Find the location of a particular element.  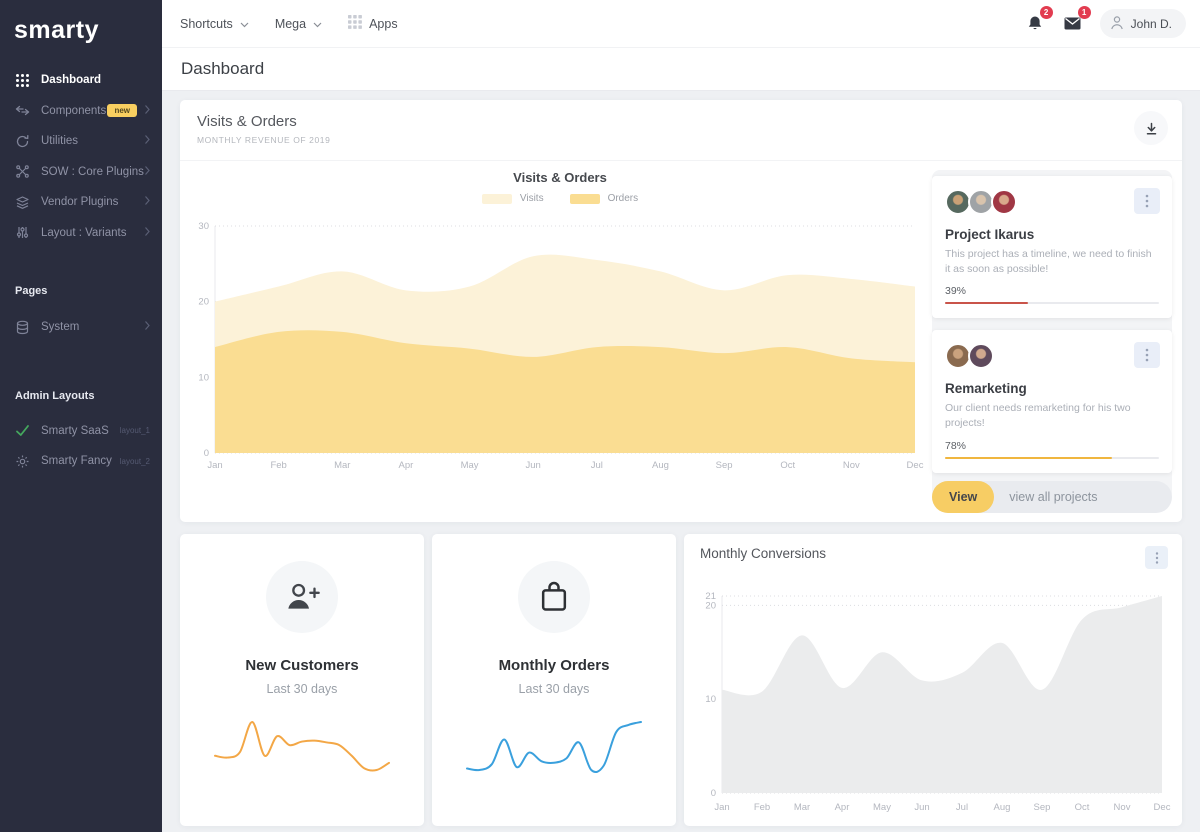

svg-text: Apr is located at coordinates (842, 807).